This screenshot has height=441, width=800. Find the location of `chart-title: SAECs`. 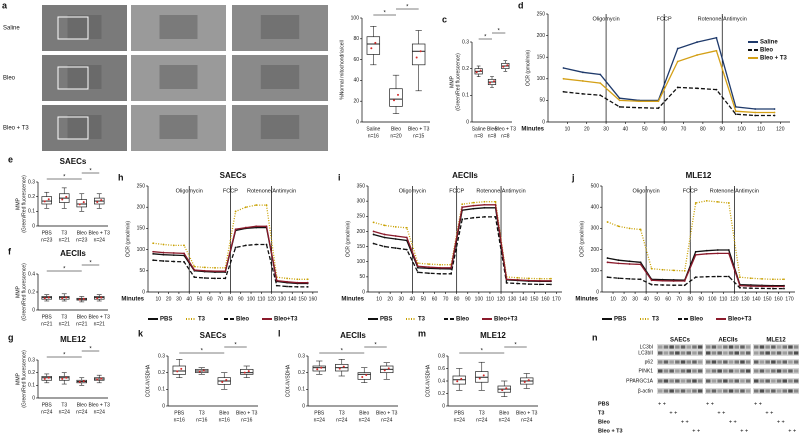

chart-title: SAECs is located at coordinates (213, 335).